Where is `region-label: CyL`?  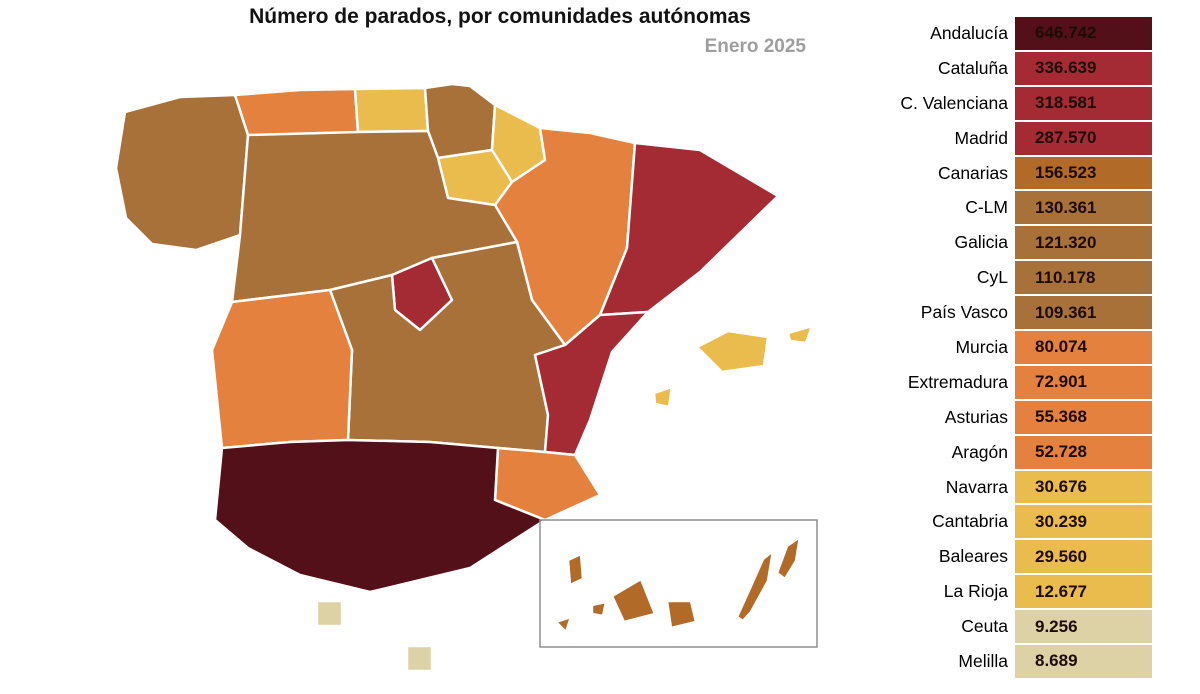 region-label: CyL is located at coordinates (992, 277).